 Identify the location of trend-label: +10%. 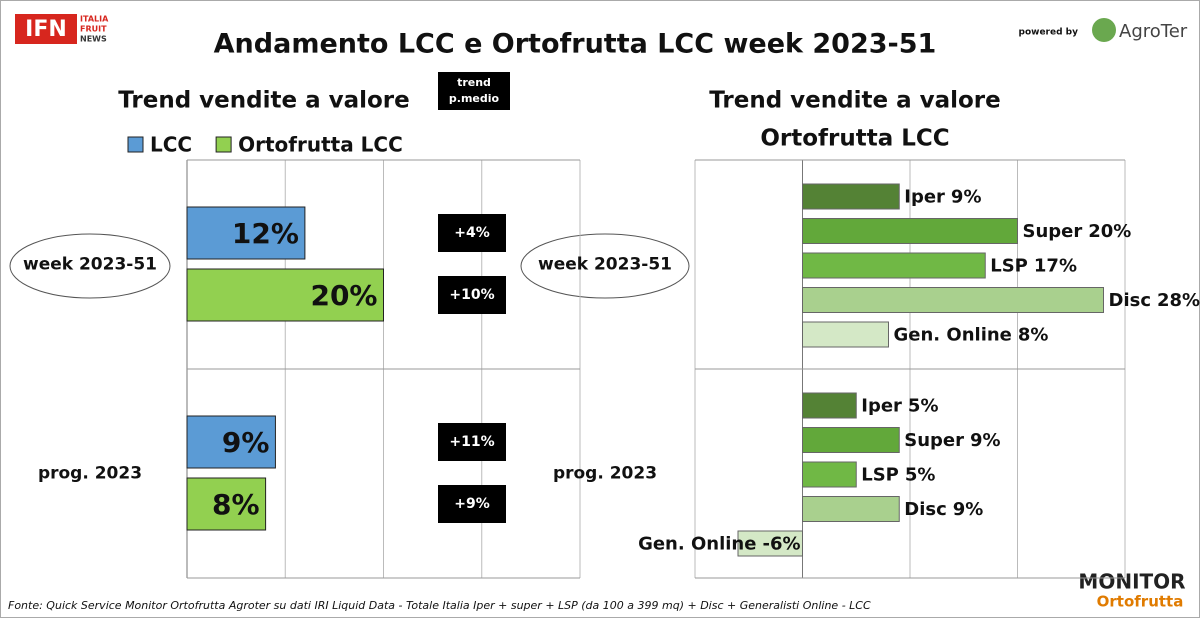
(471, 295).